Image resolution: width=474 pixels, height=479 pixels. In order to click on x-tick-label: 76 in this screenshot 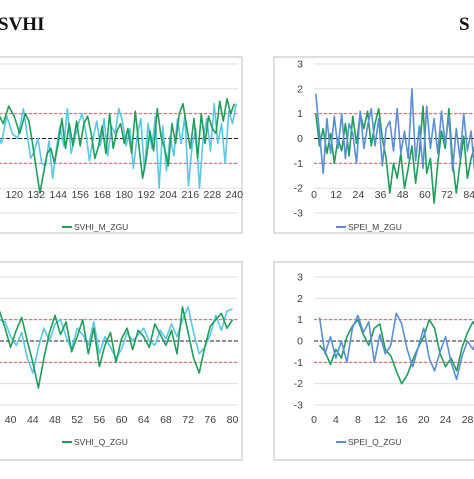, I will do `click(210, 420)`.